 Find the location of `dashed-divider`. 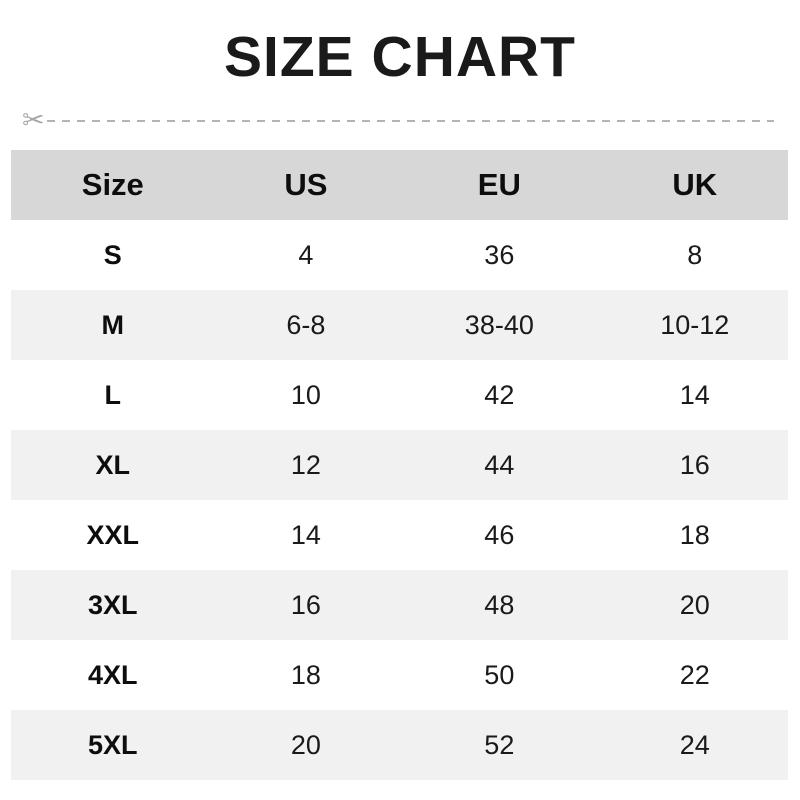

dashed-divider is located at coordinates (410, 121).